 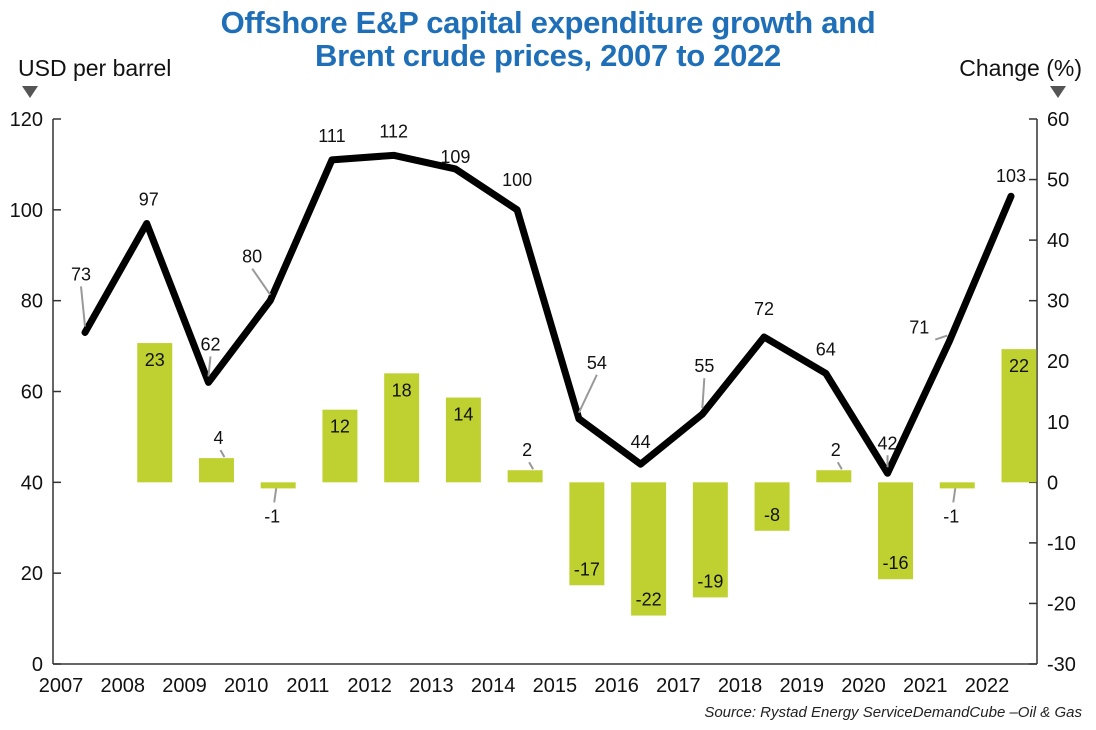 I want to click on price-data-label: 64, so click(x=826, y=349).